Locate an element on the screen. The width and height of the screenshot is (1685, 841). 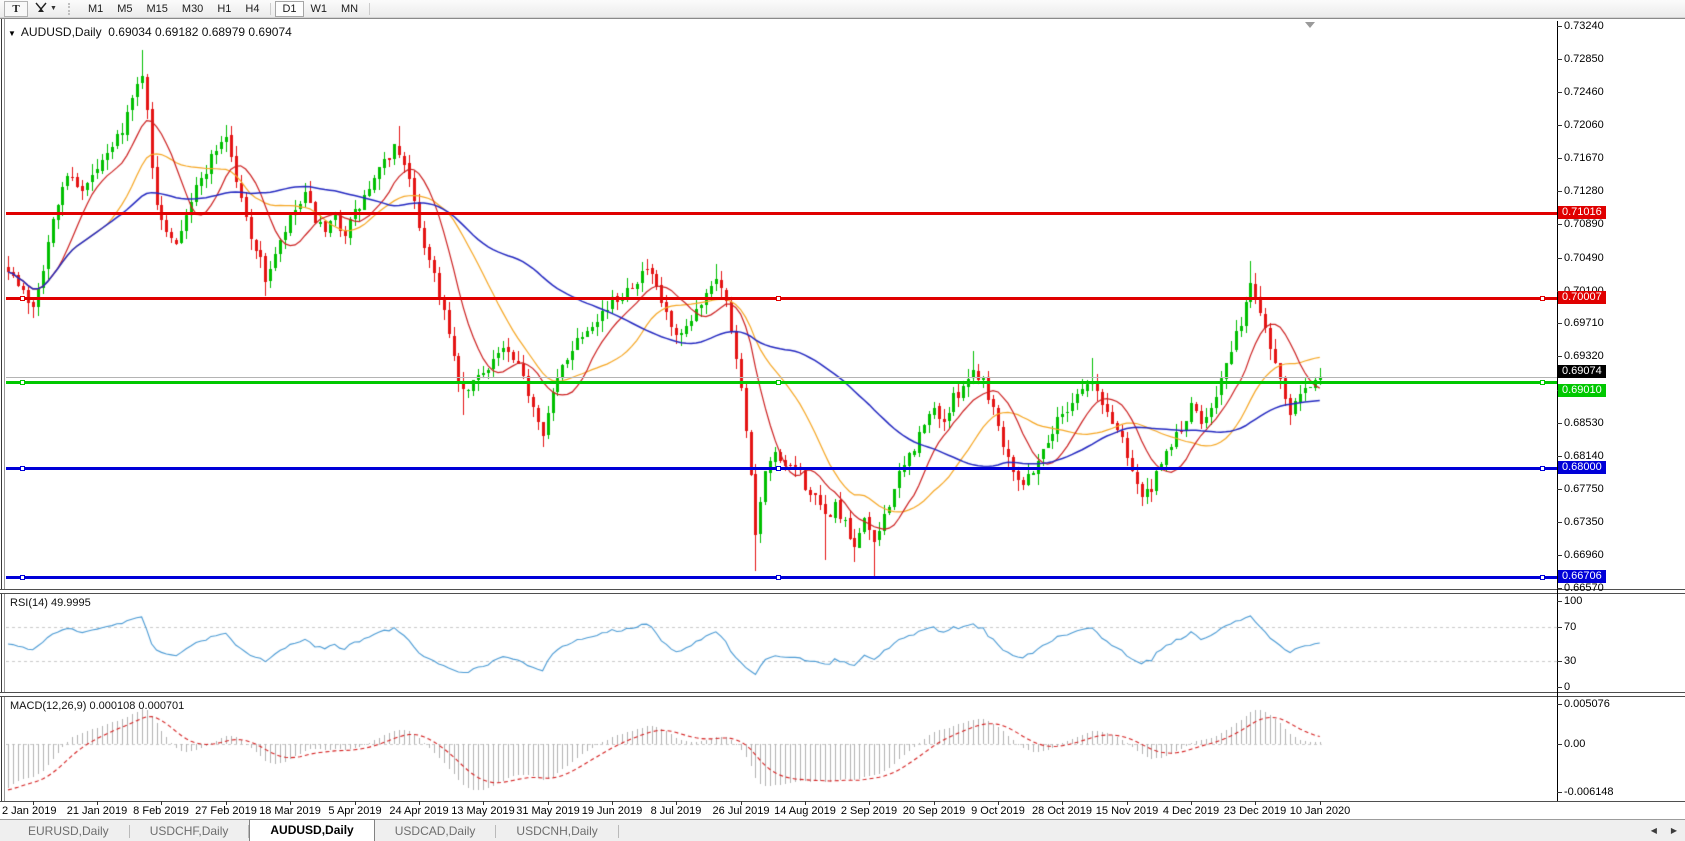
timeframe-button-h4: H4 is located at coordinates (252, 9).